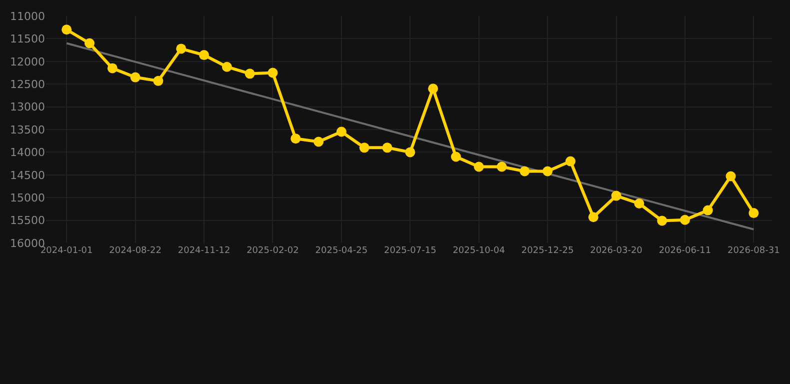  Describe the element at coordinates (27, 39) in the screenshot. I see `y-tick-label: 11500` at that location.